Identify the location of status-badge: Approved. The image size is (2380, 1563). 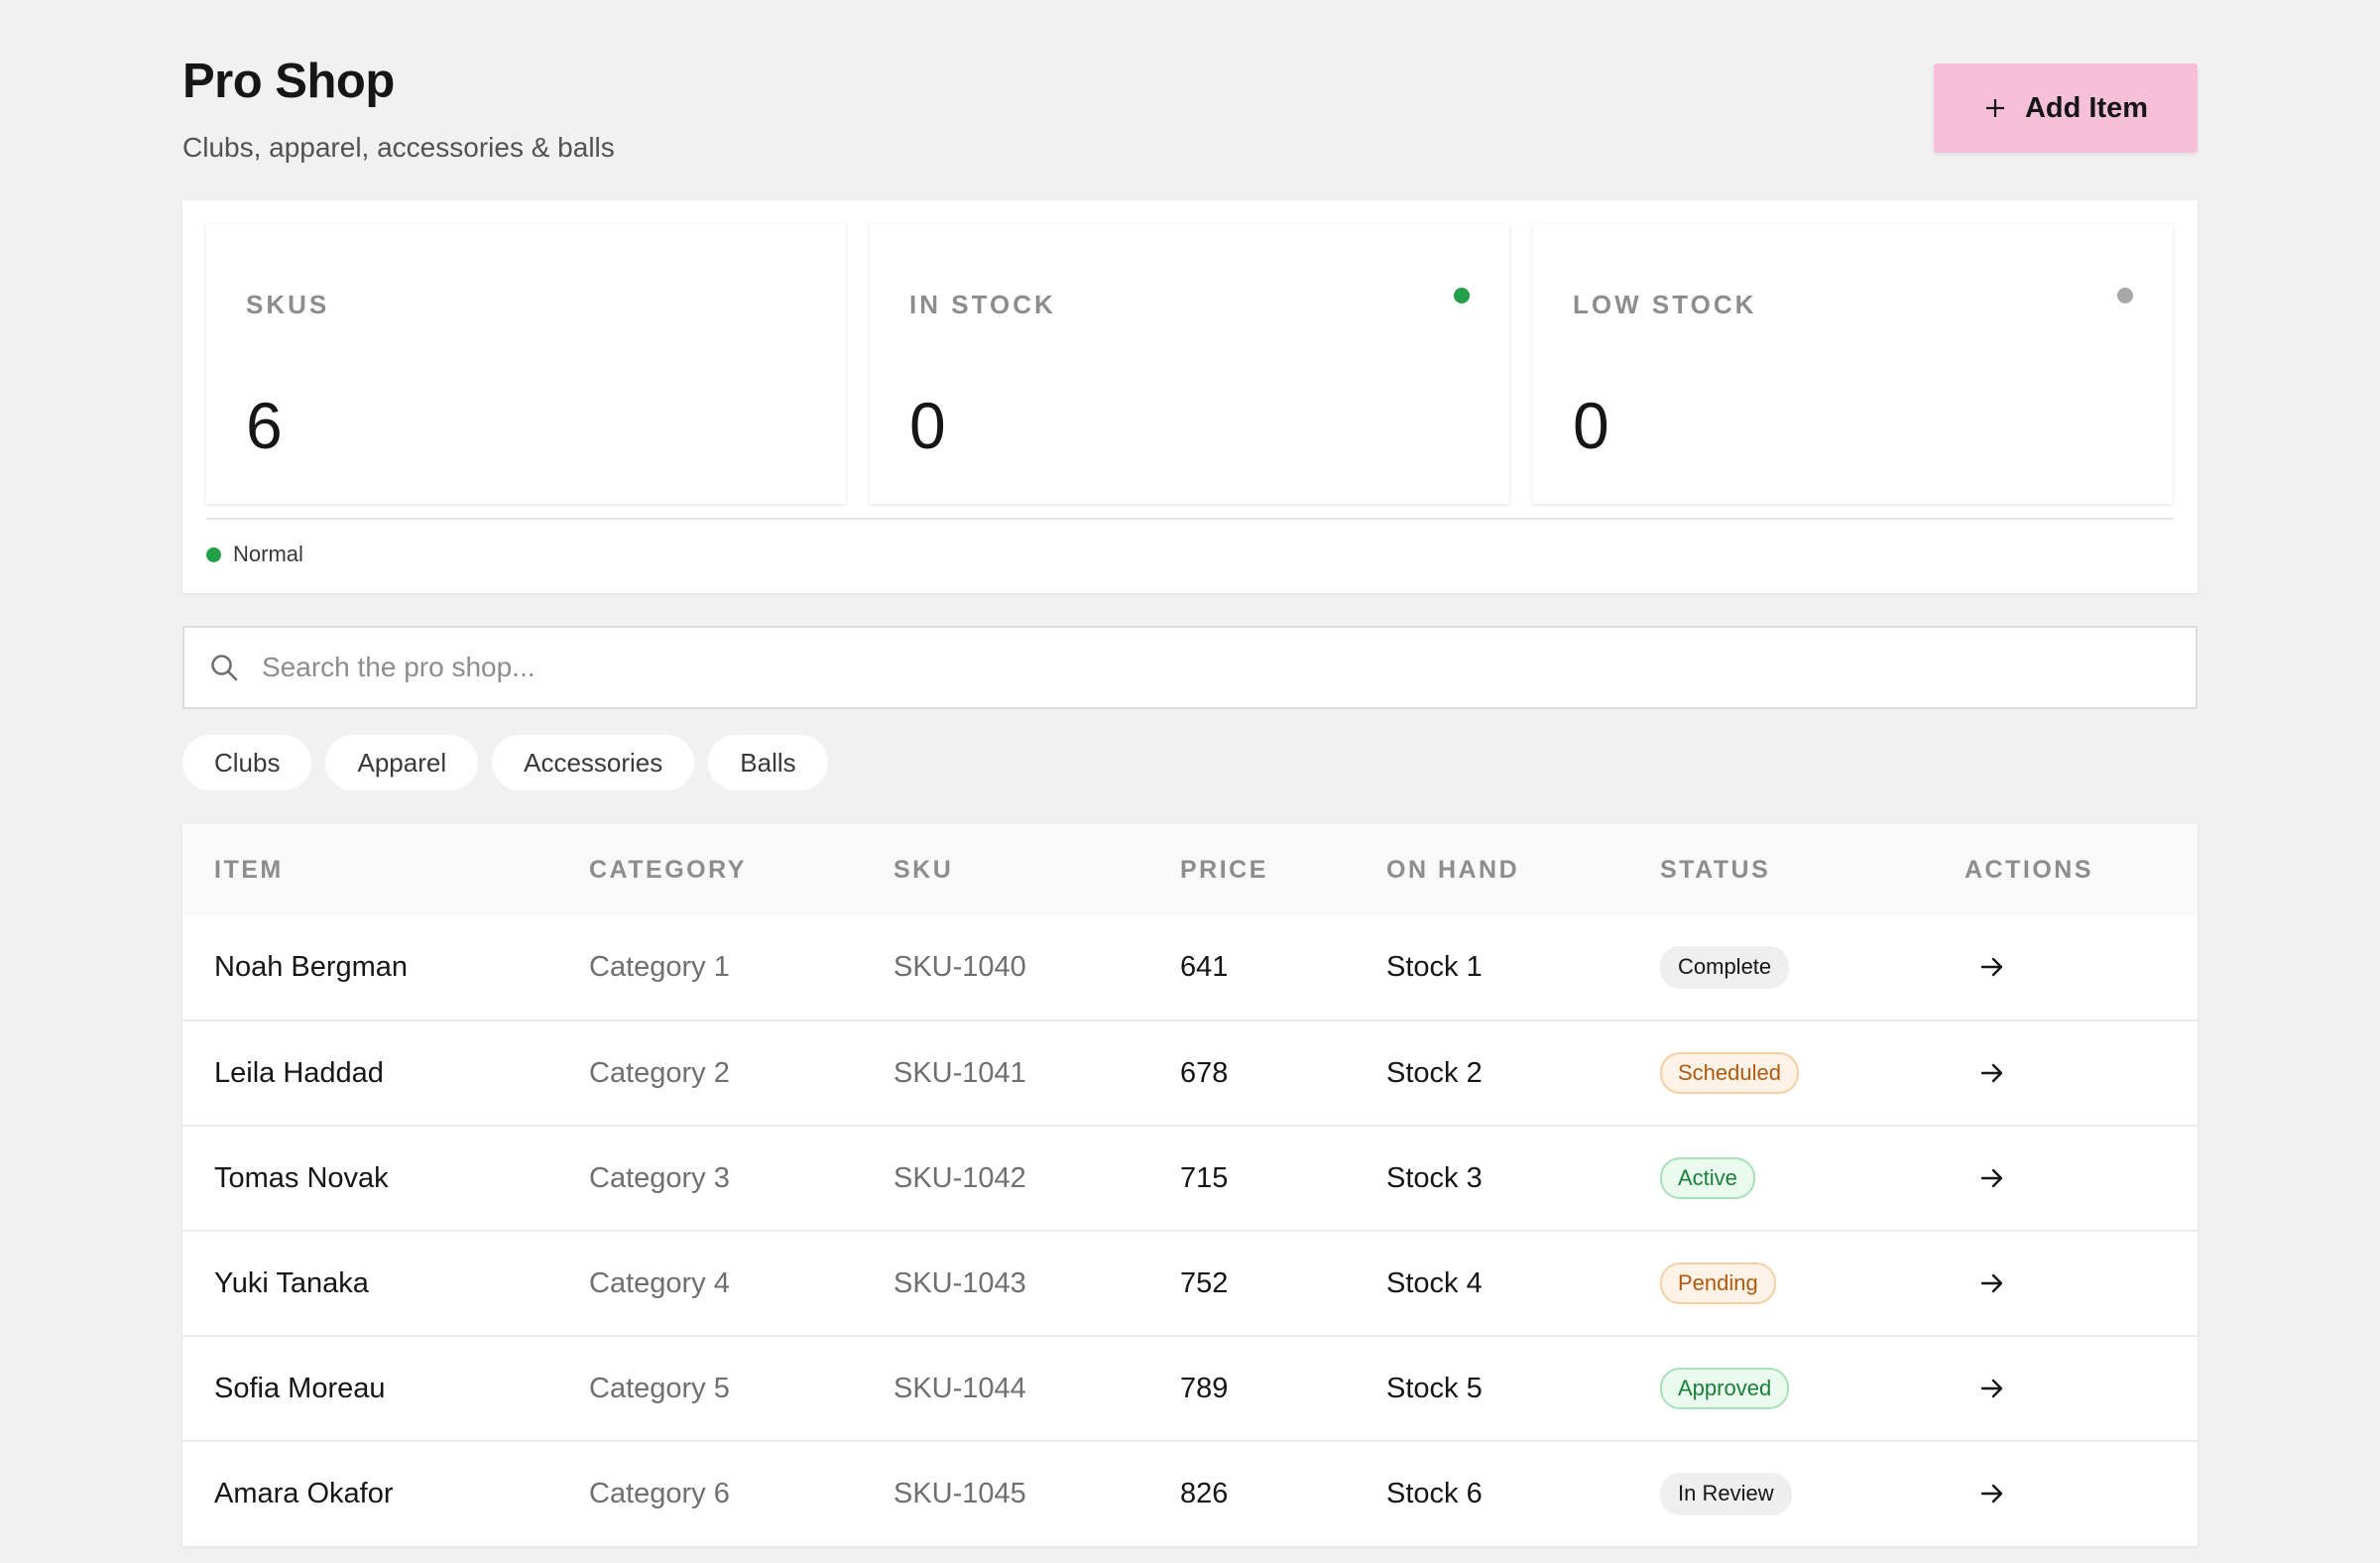
(1725, 1388).